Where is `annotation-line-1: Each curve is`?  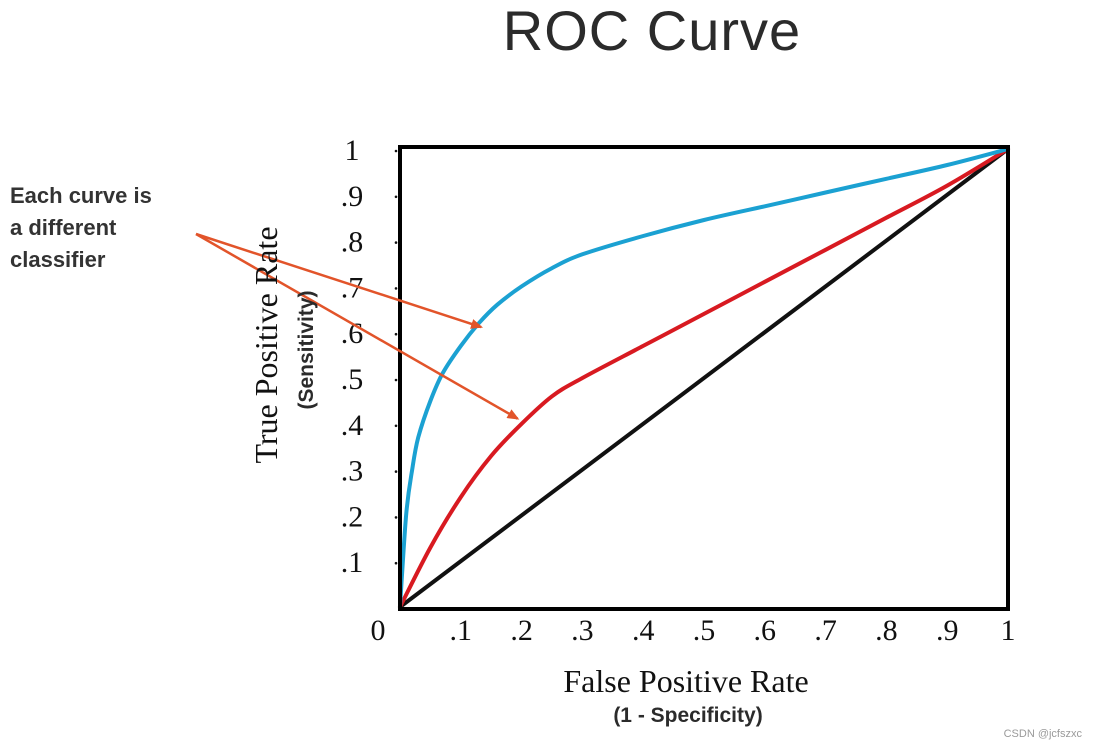
annotation-line-1: Each curve is is located at coordinates (81, 195).